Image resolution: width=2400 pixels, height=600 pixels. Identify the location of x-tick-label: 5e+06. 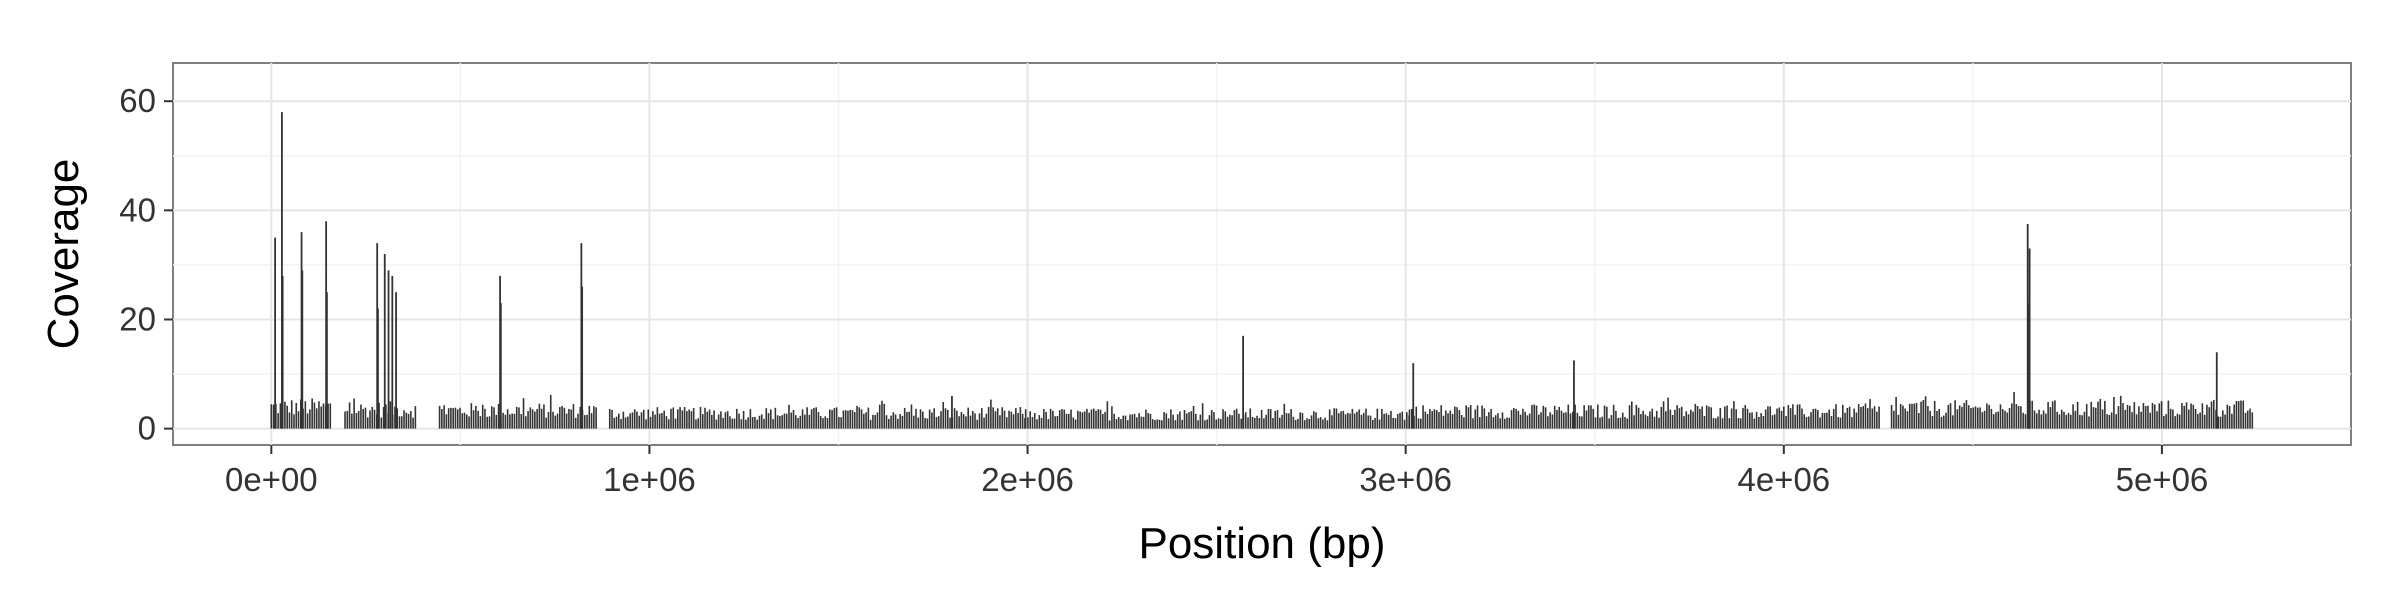
(2162, 479).